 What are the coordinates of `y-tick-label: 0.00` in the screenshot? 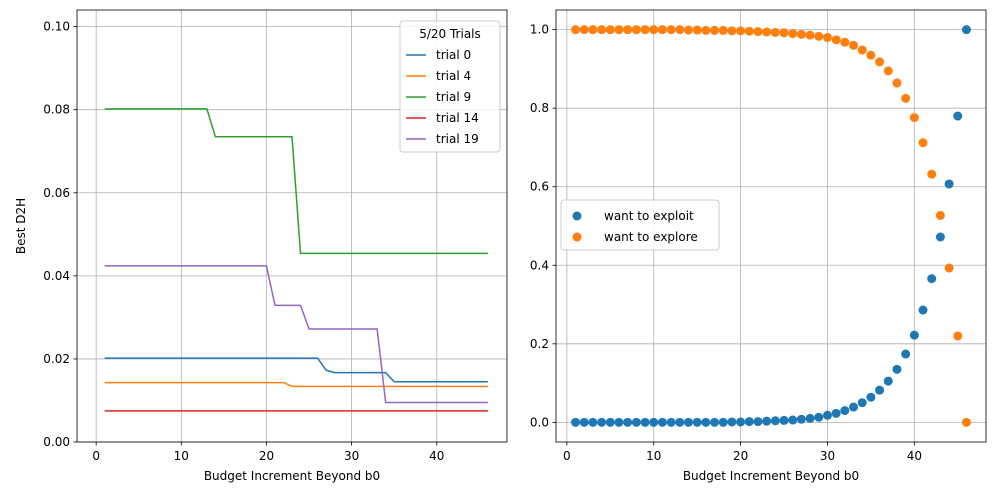 It's located at (56, 442).